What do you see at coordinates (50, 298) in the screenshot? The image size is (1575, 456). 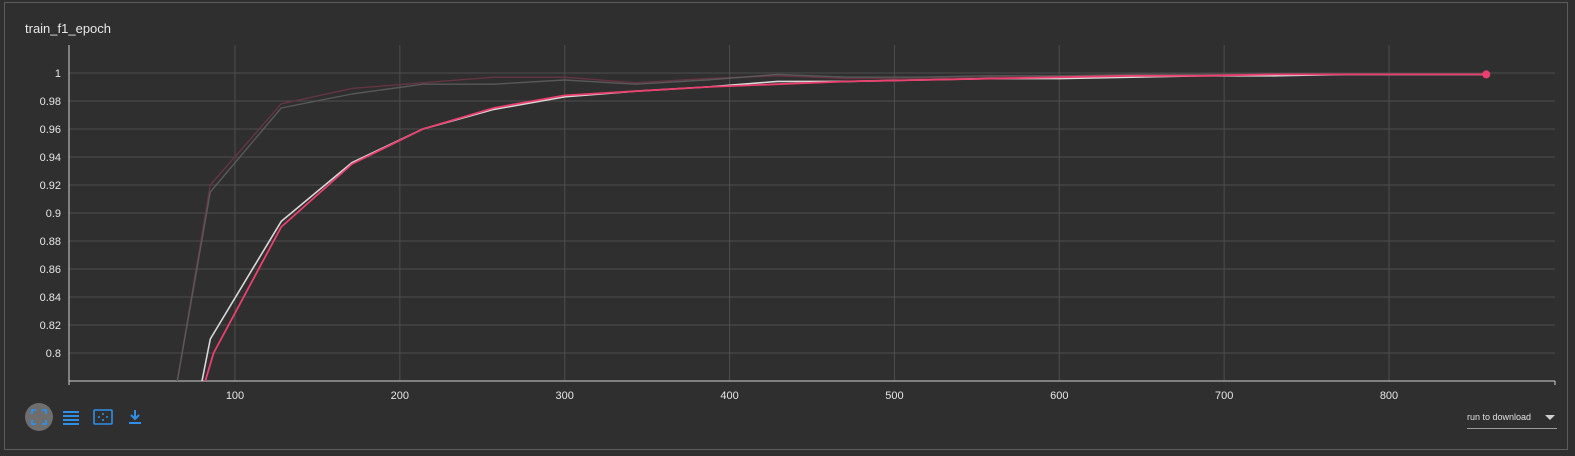 I see `y-tick-label: 0.84` at bounding box center [50, 298].